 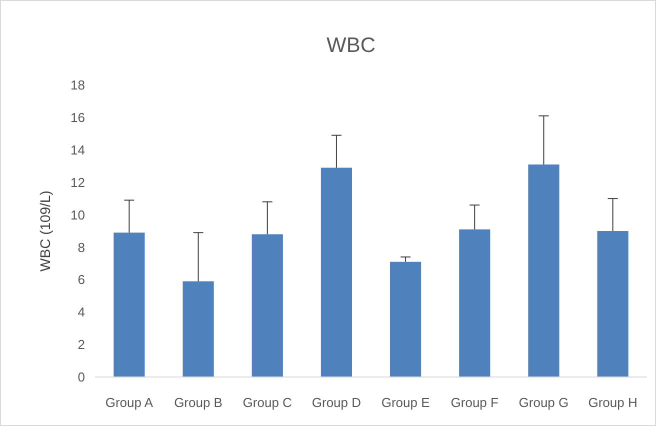 I want to click on x-tick-label: Group E, so click(x=405, y=402).